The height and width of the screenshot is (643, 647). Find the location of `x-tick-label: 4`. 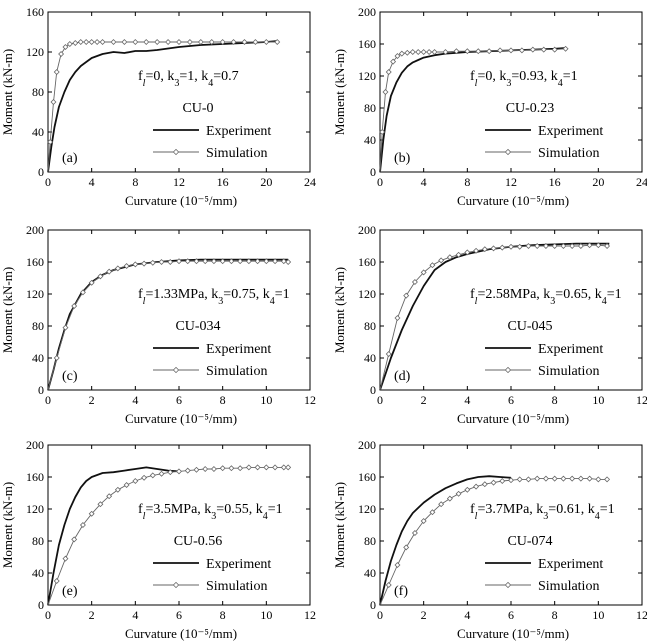

x-tick-label: 4 is located at coordinates (424, 182).